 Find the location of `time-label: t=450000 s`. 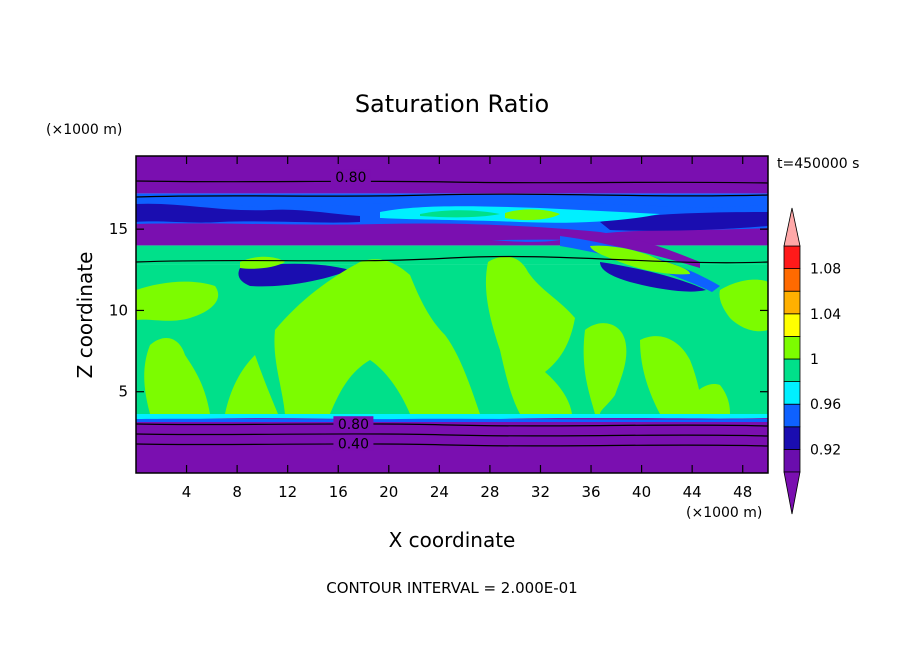

time-label: t=450000 s is located at coordinates (818, 164).